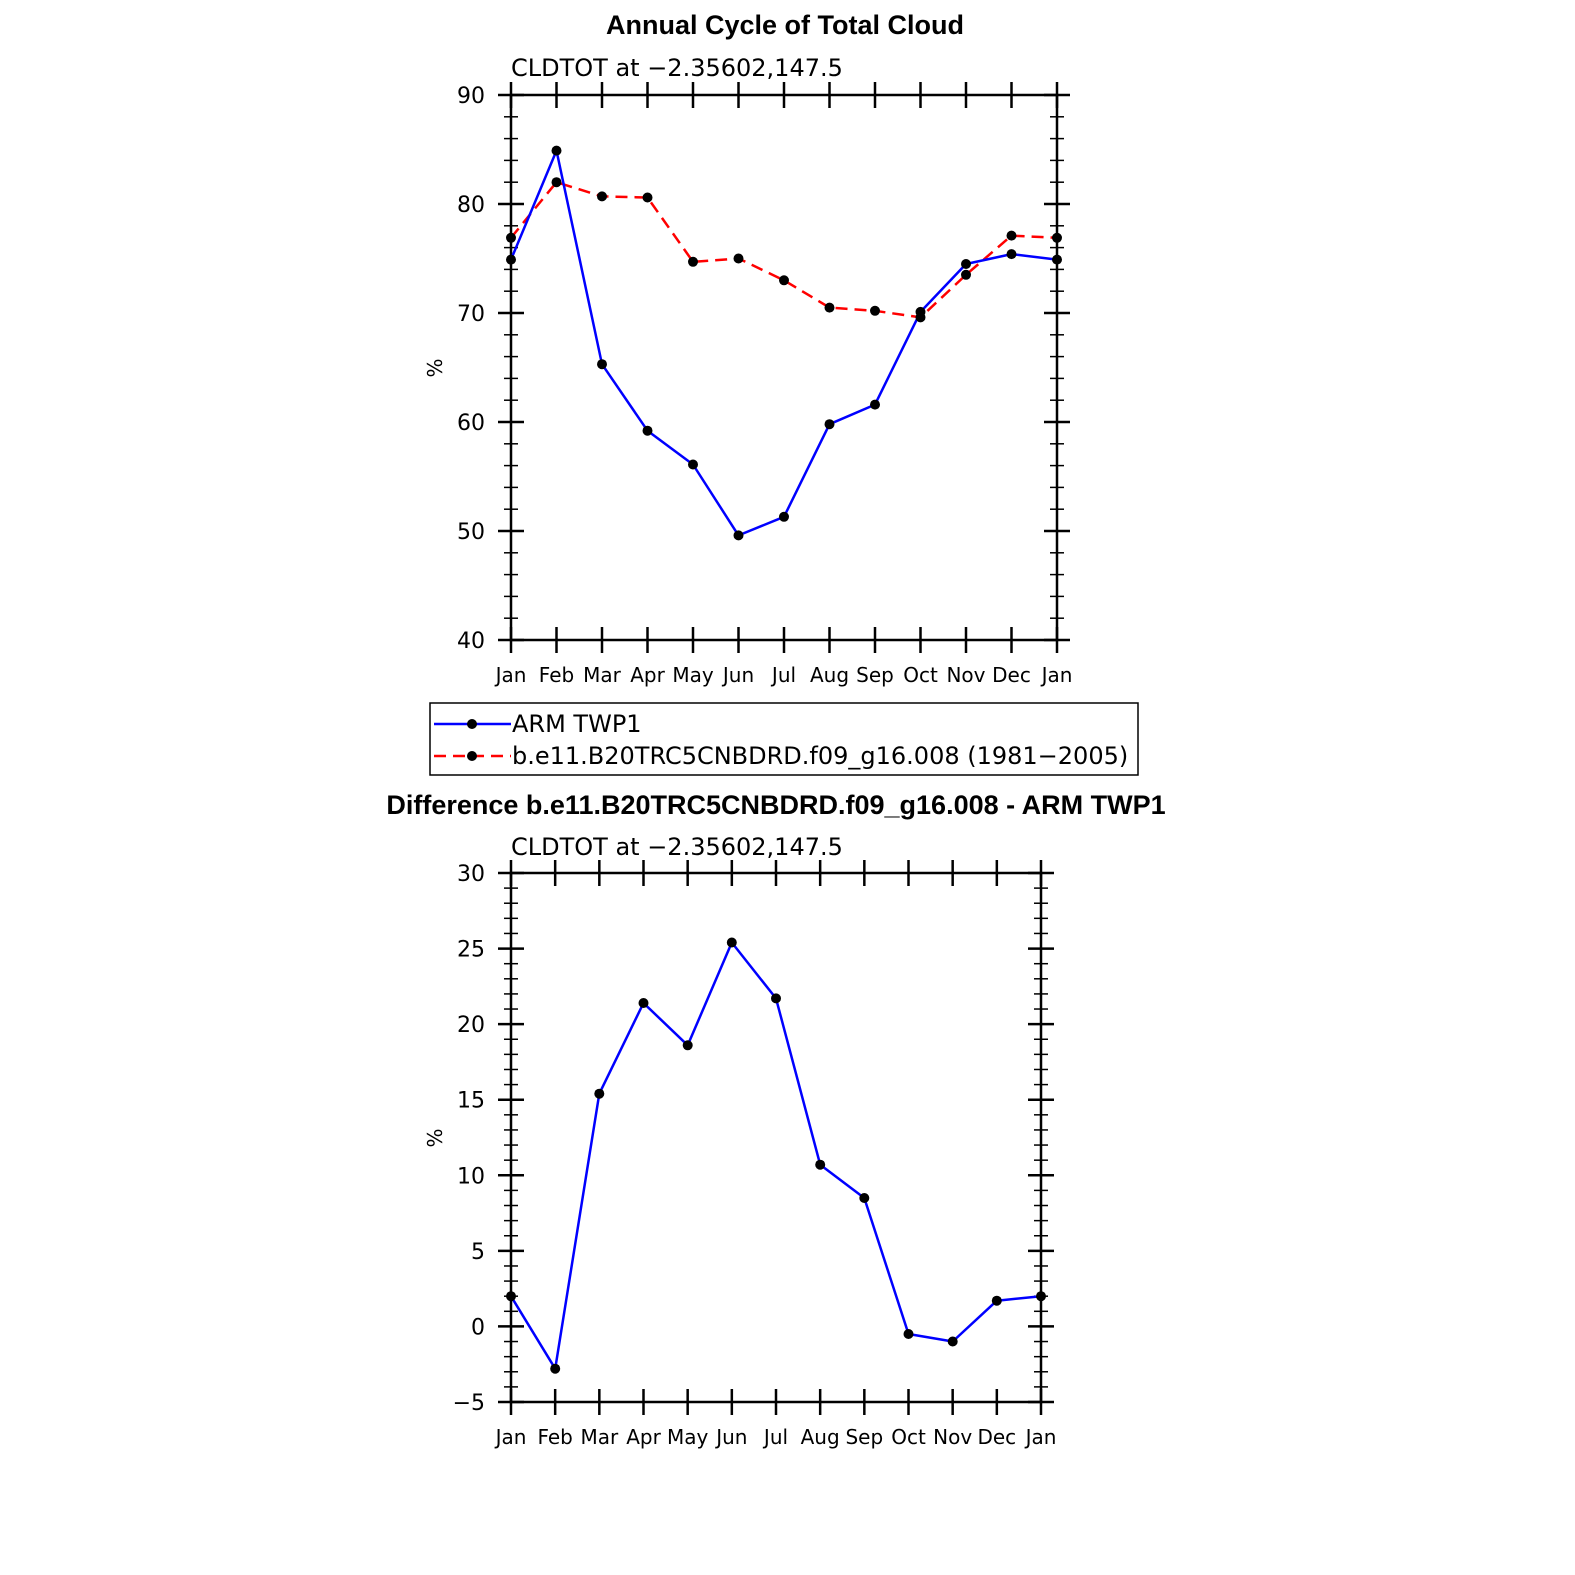 The image size is (1575, 1575). I want to click on y-tick-label: 70, so click(471, 314).